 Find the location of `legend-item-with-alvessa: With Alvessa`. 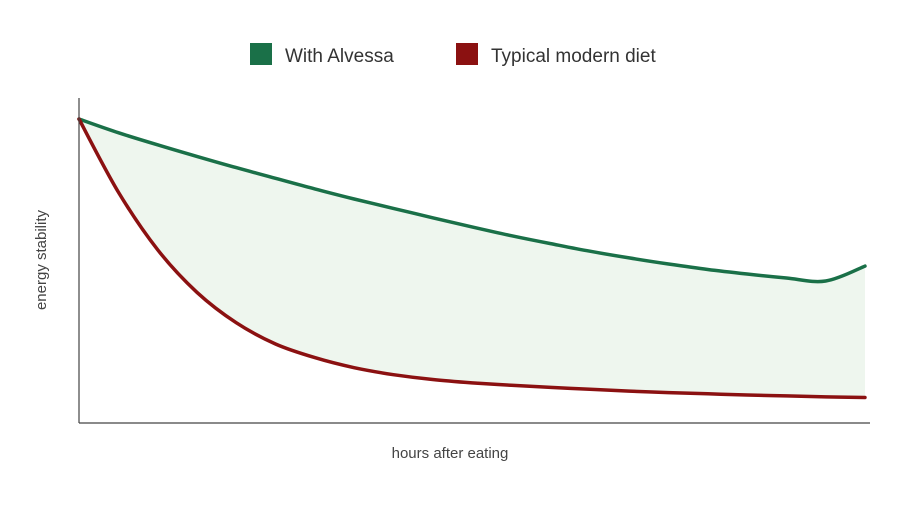

legend-item-with-alvessa: With Alvessa is located at coordinates (322, 55).